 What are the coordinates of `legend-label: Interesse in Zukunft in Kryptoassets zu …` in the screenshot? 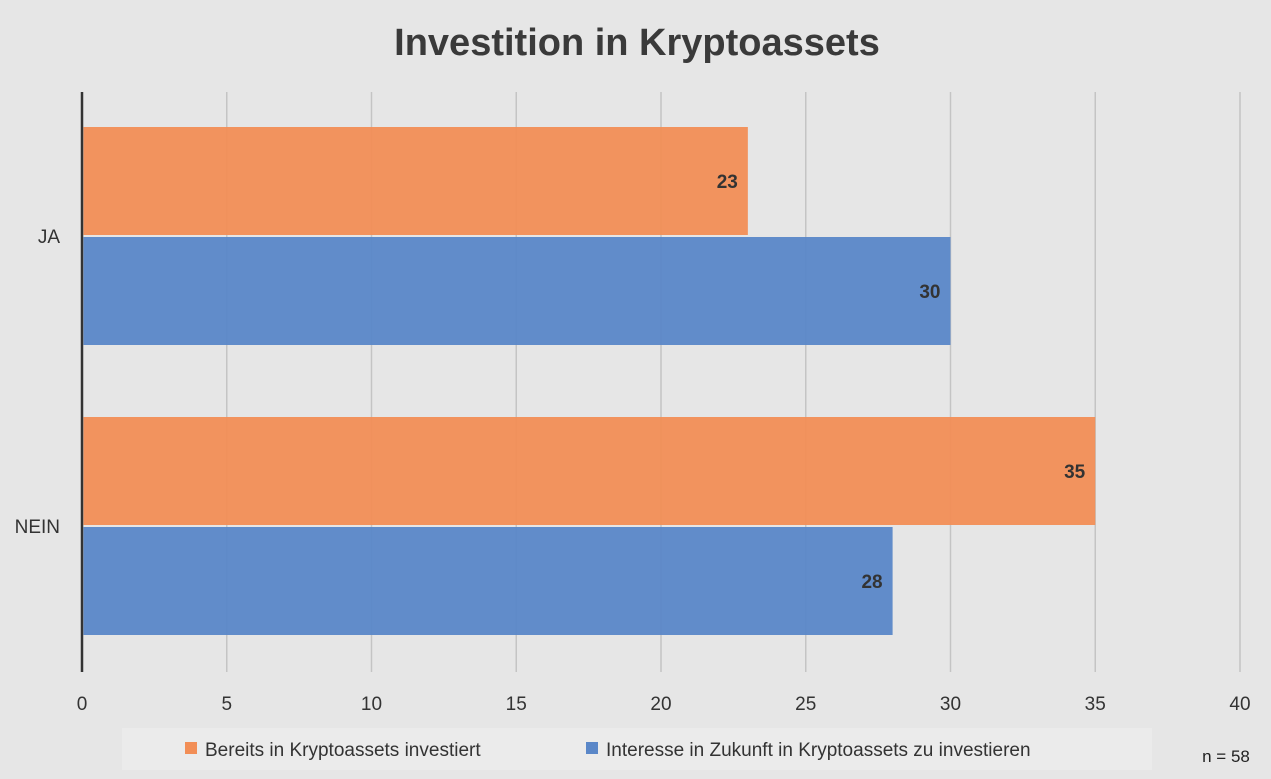 It's located at (818, 750).